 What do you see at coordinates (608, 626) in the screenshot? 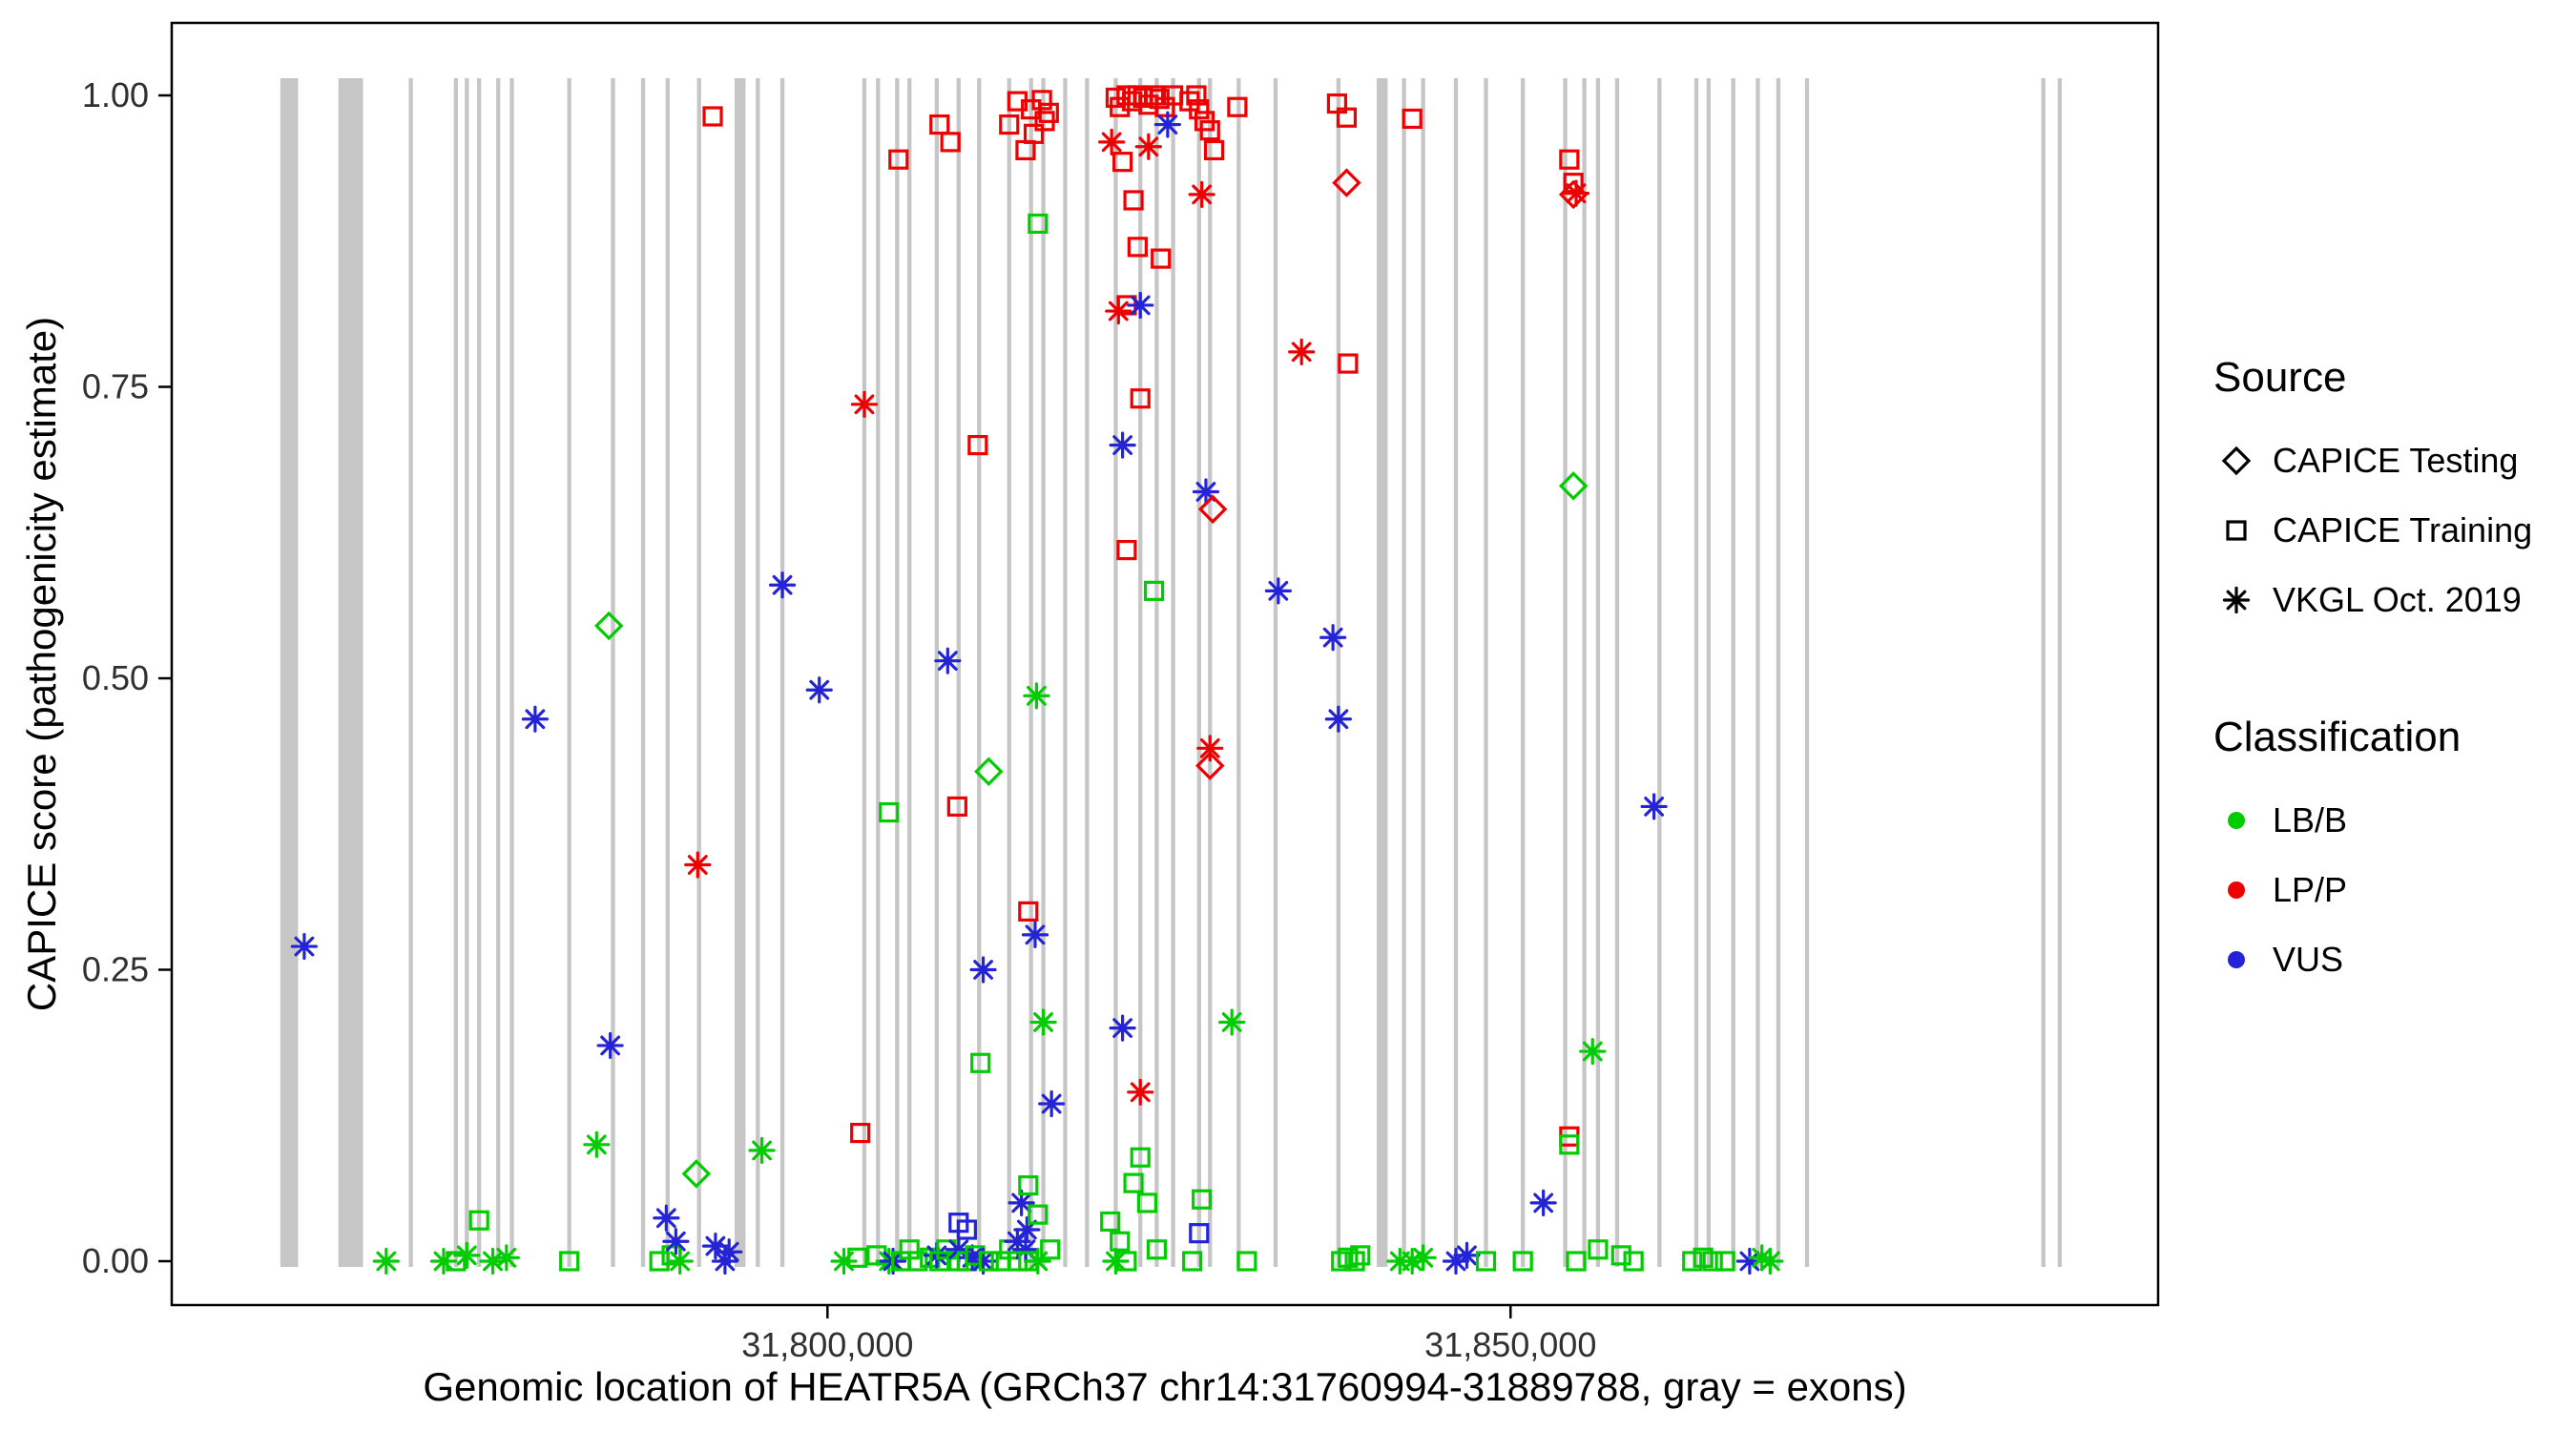
I see `data-point-diamond` at bounding box center [608, 626].